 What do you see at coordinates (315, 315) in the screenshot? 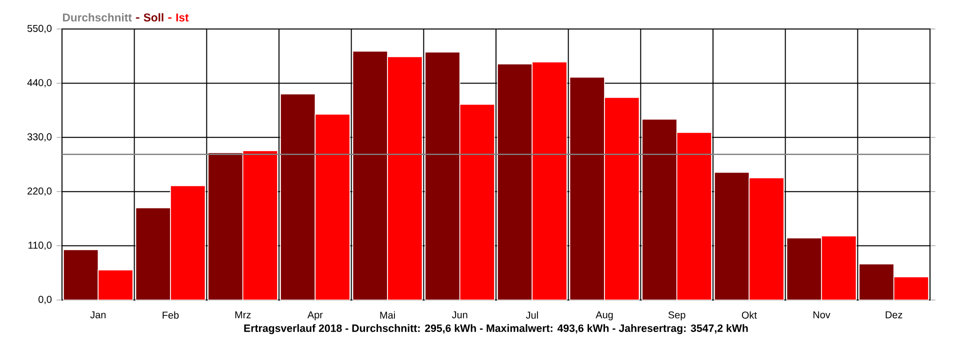
I see `x-tick-label: Apr` at bounding box center [315, 315].